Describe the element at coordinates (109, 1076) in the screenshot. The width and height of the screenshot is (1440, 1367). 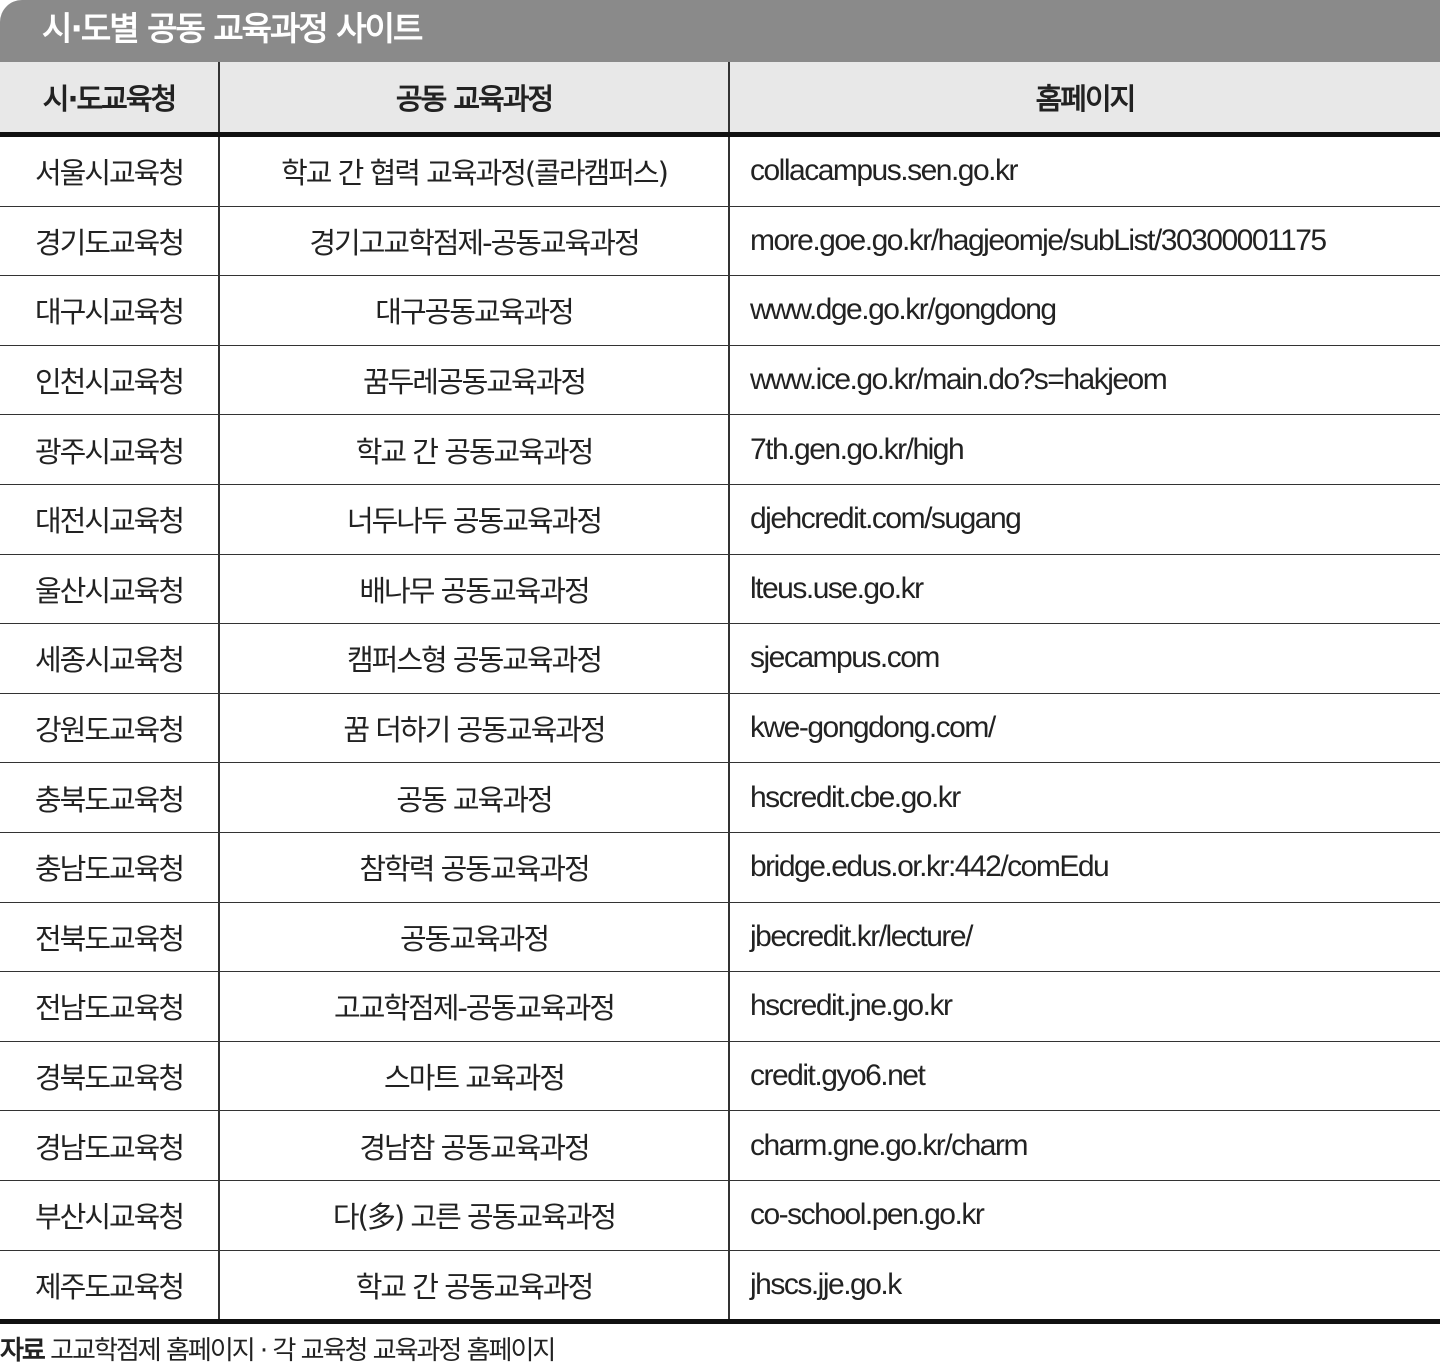
I see `office-cell: 경북도교육청` at that location.